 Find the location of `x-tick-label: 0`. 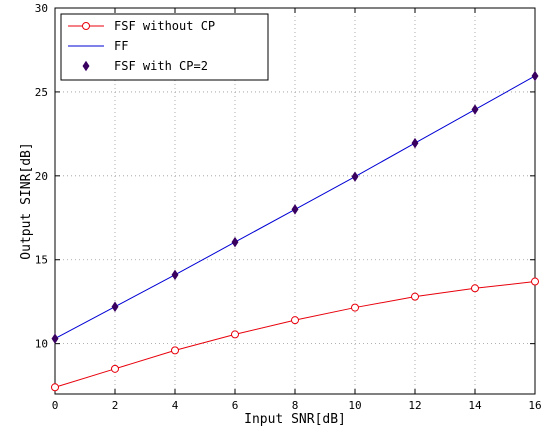

x-tick-label: 0 is located at coordinates (55, 405).